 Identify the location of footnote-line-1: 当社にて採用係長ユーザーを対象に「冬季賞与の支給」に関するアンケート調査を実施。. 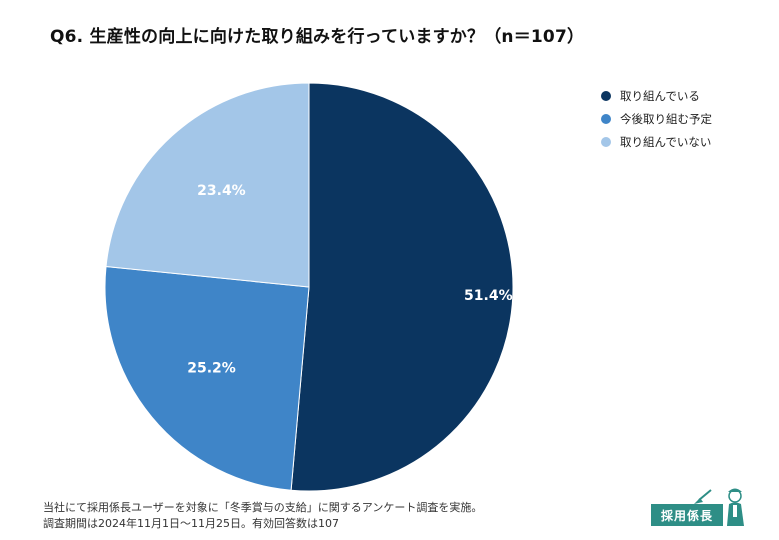
(263, 507).